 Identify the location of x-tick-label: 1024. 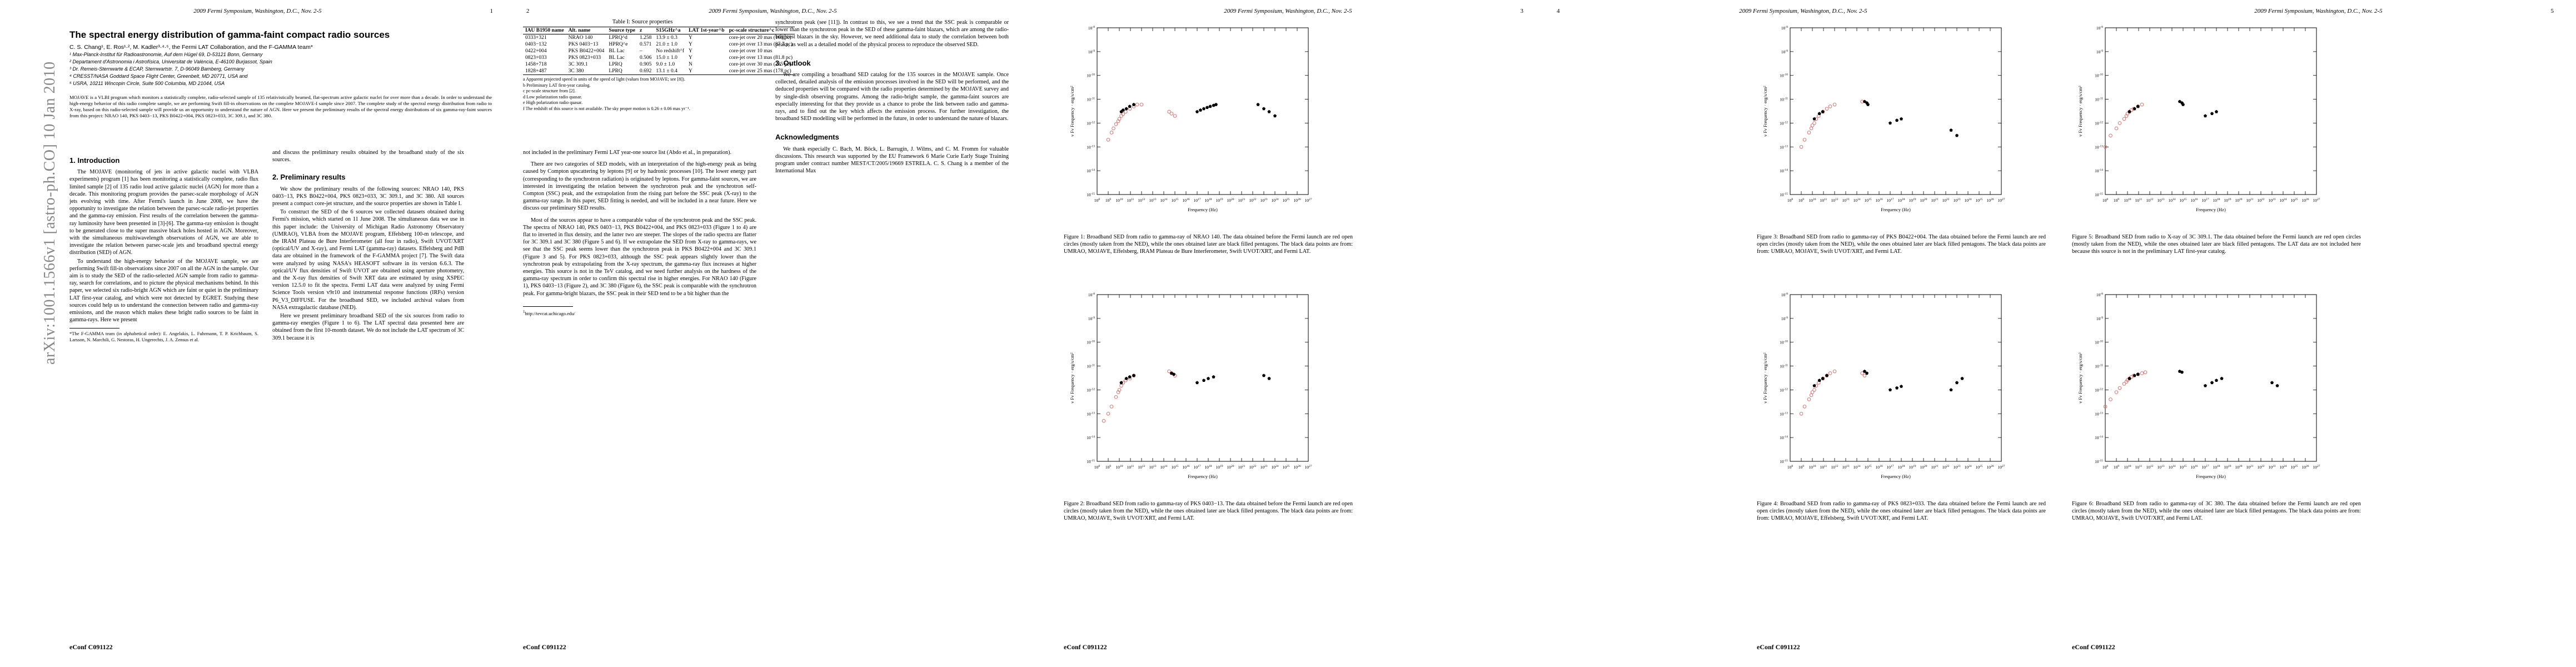
(1275, 467).